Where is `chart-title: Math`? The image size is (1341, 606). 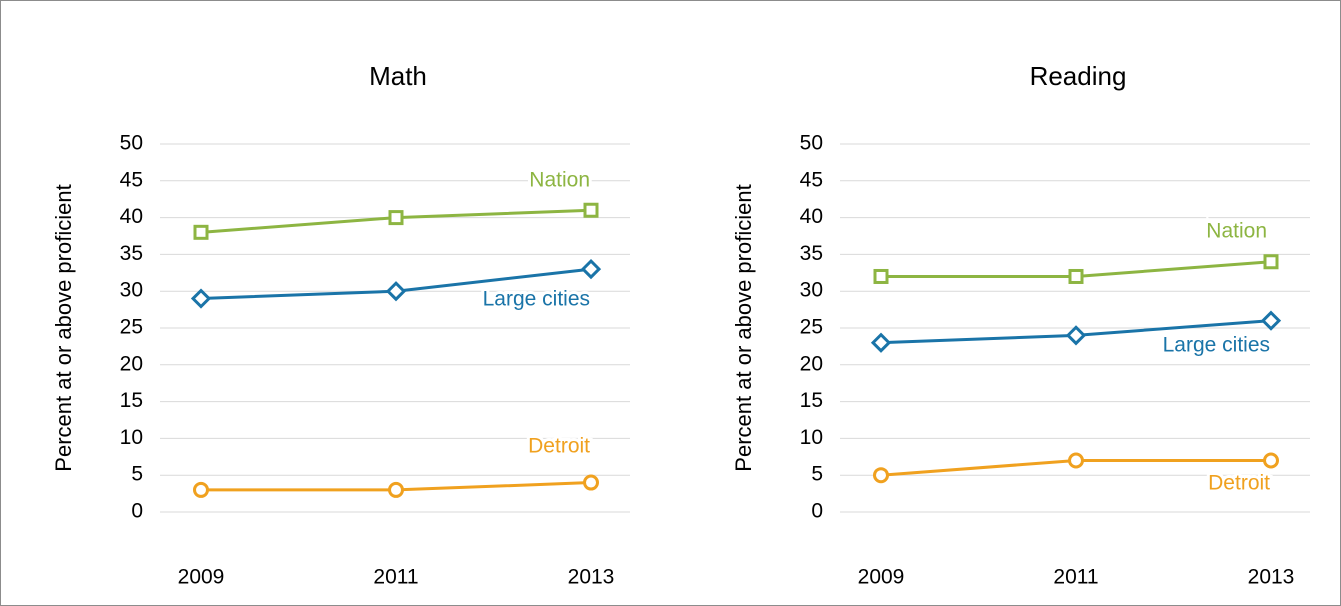 chart-title: Math is located at coordinates (398, 76).